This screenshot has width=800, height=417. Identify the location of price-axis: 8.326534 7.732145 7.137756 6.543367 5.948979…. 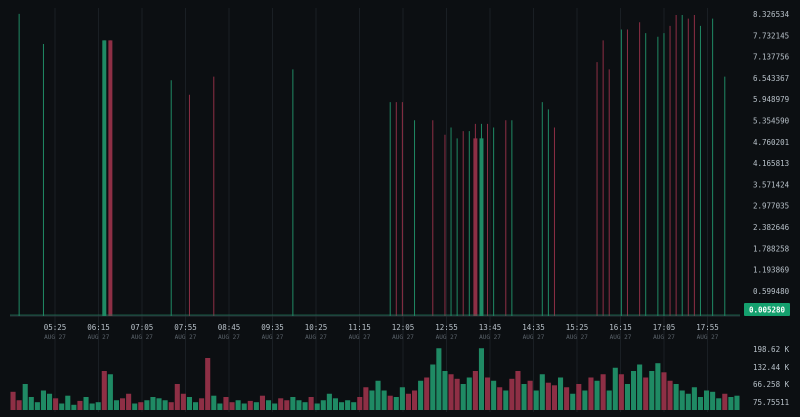
(771, 153).